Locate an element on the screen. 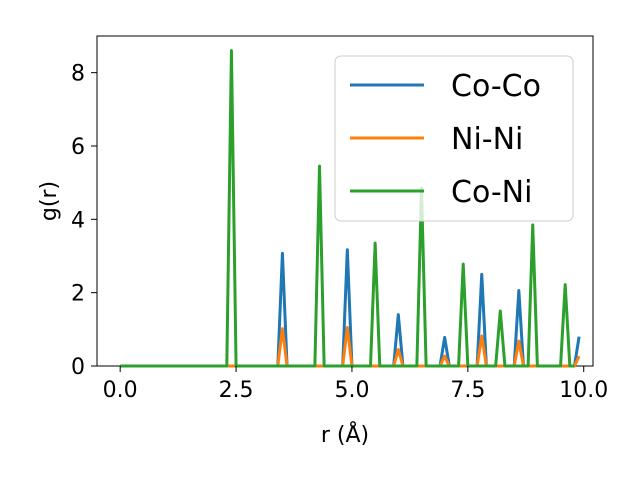 The image size is (640, 480). y-tick-label: 2 is located at coordinates (78, 294).